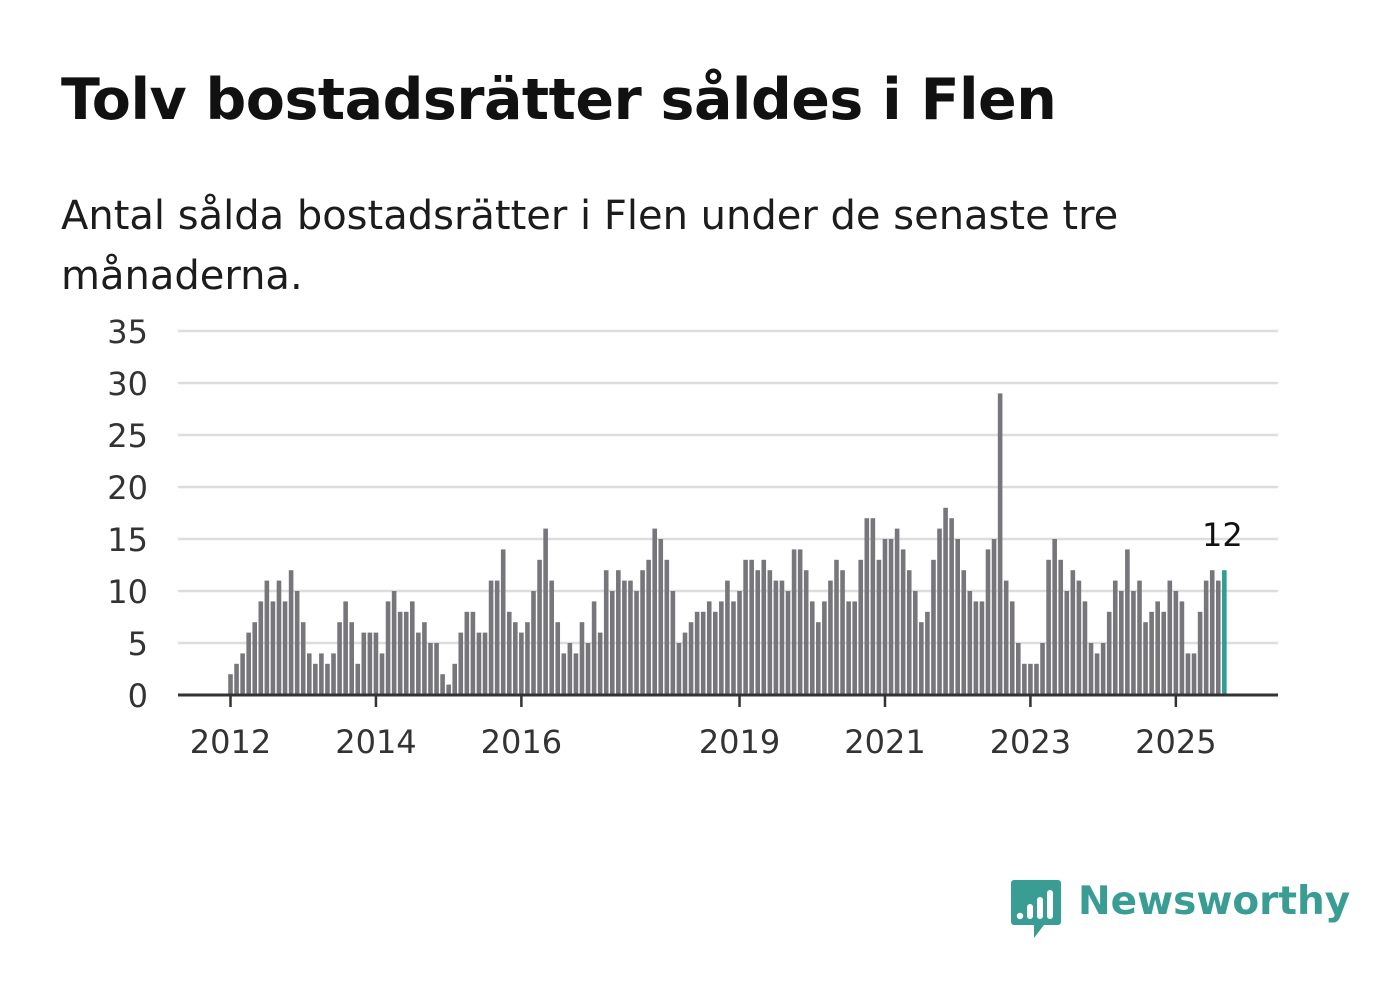  What do you see at coordinates (739, 742) in the screenshot?
I see `x-tick-label: 2019` at bounding box center [739, 742].